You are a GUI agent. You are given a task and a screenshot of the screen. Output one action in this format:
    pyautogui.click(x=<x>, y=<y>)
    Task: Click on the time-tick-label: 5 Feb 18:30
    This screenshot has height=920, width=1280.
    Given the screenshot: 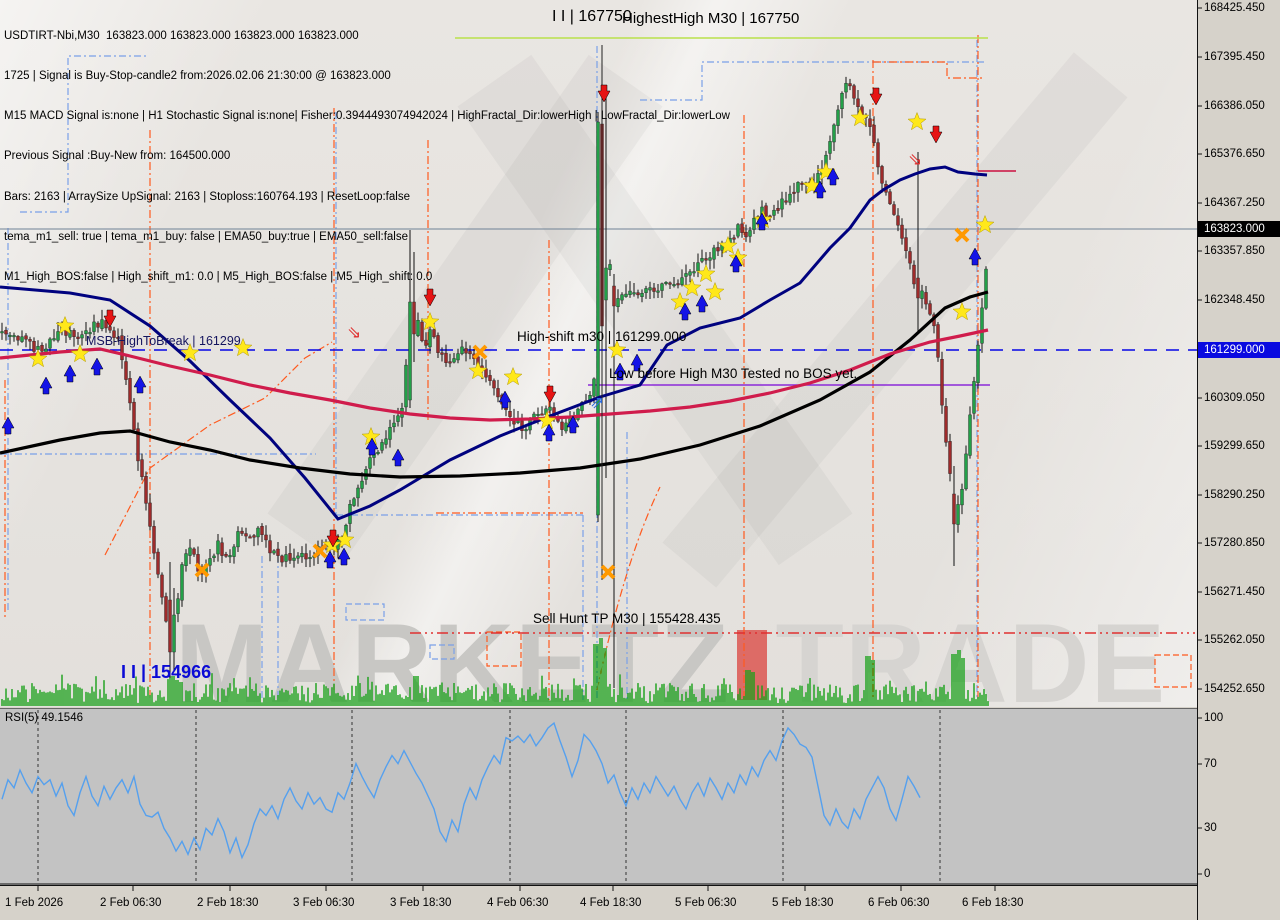 What is the action you would take?
    pyautogui.click(x=803, y=903)
    